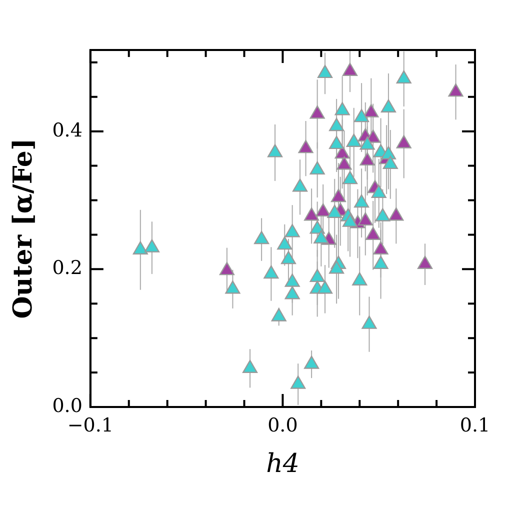  Describe the element at coordinates (67, 268) in the screenshot. I see `y-tick-label: 0.2` at that location.